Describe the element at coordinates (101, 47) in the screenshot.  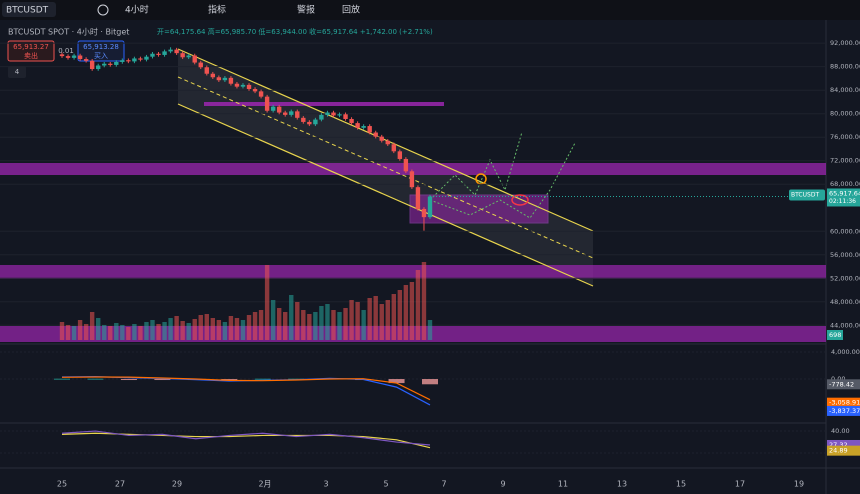
I see `buy-price: 65,913.28` at that location.